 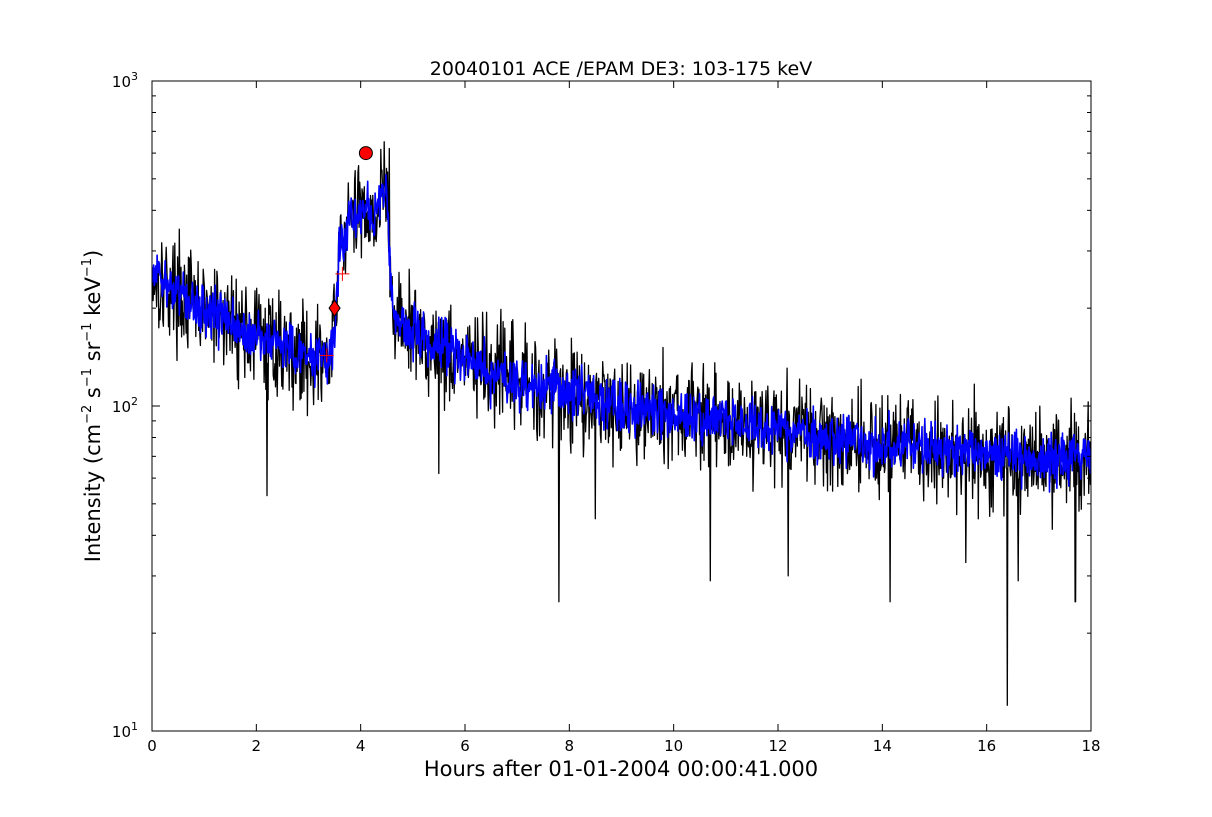 I want to click on chart-title: 20040101 ACE /EPAM DE3: 103-175 keV, so click(x=621, y=69).